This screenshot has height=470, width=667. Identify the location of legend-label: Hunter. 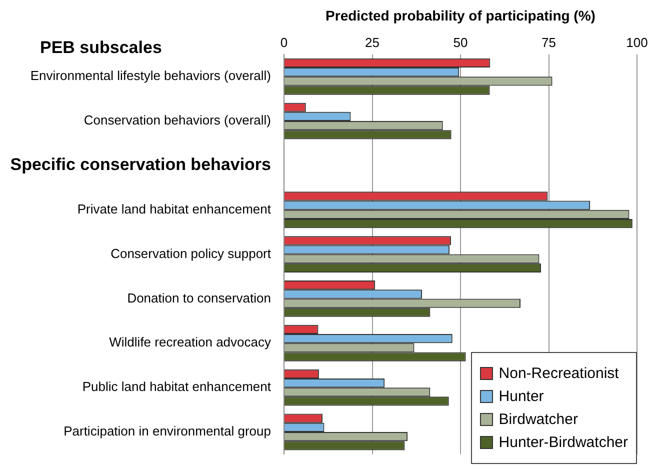
(521, 396).